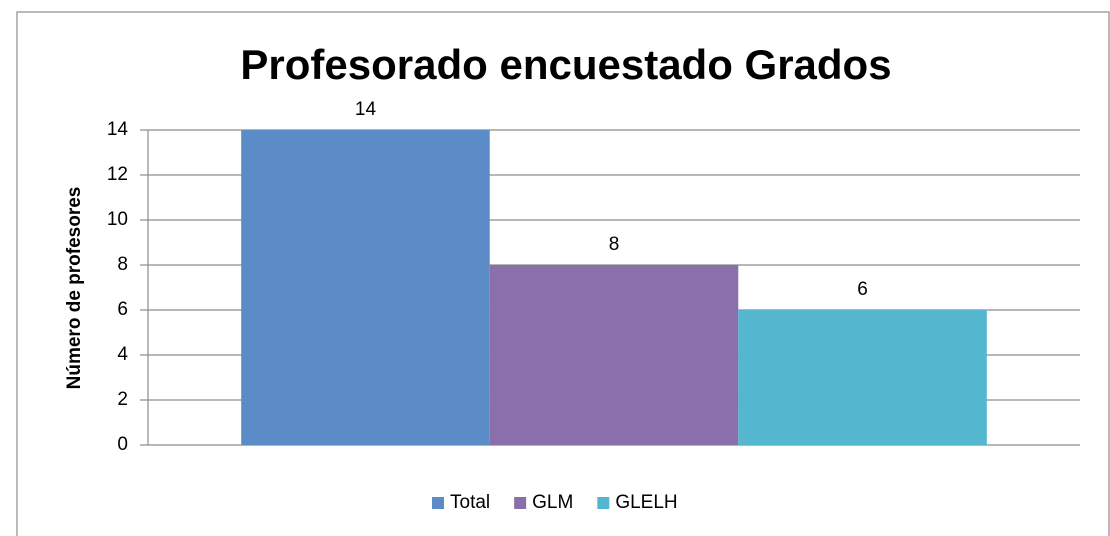 The height and width of the screenshot is (536, 1110). Describe the element at coordinates (74, 288) in the screenshot. I see `y-axis-label: Número de profesores` at that location.